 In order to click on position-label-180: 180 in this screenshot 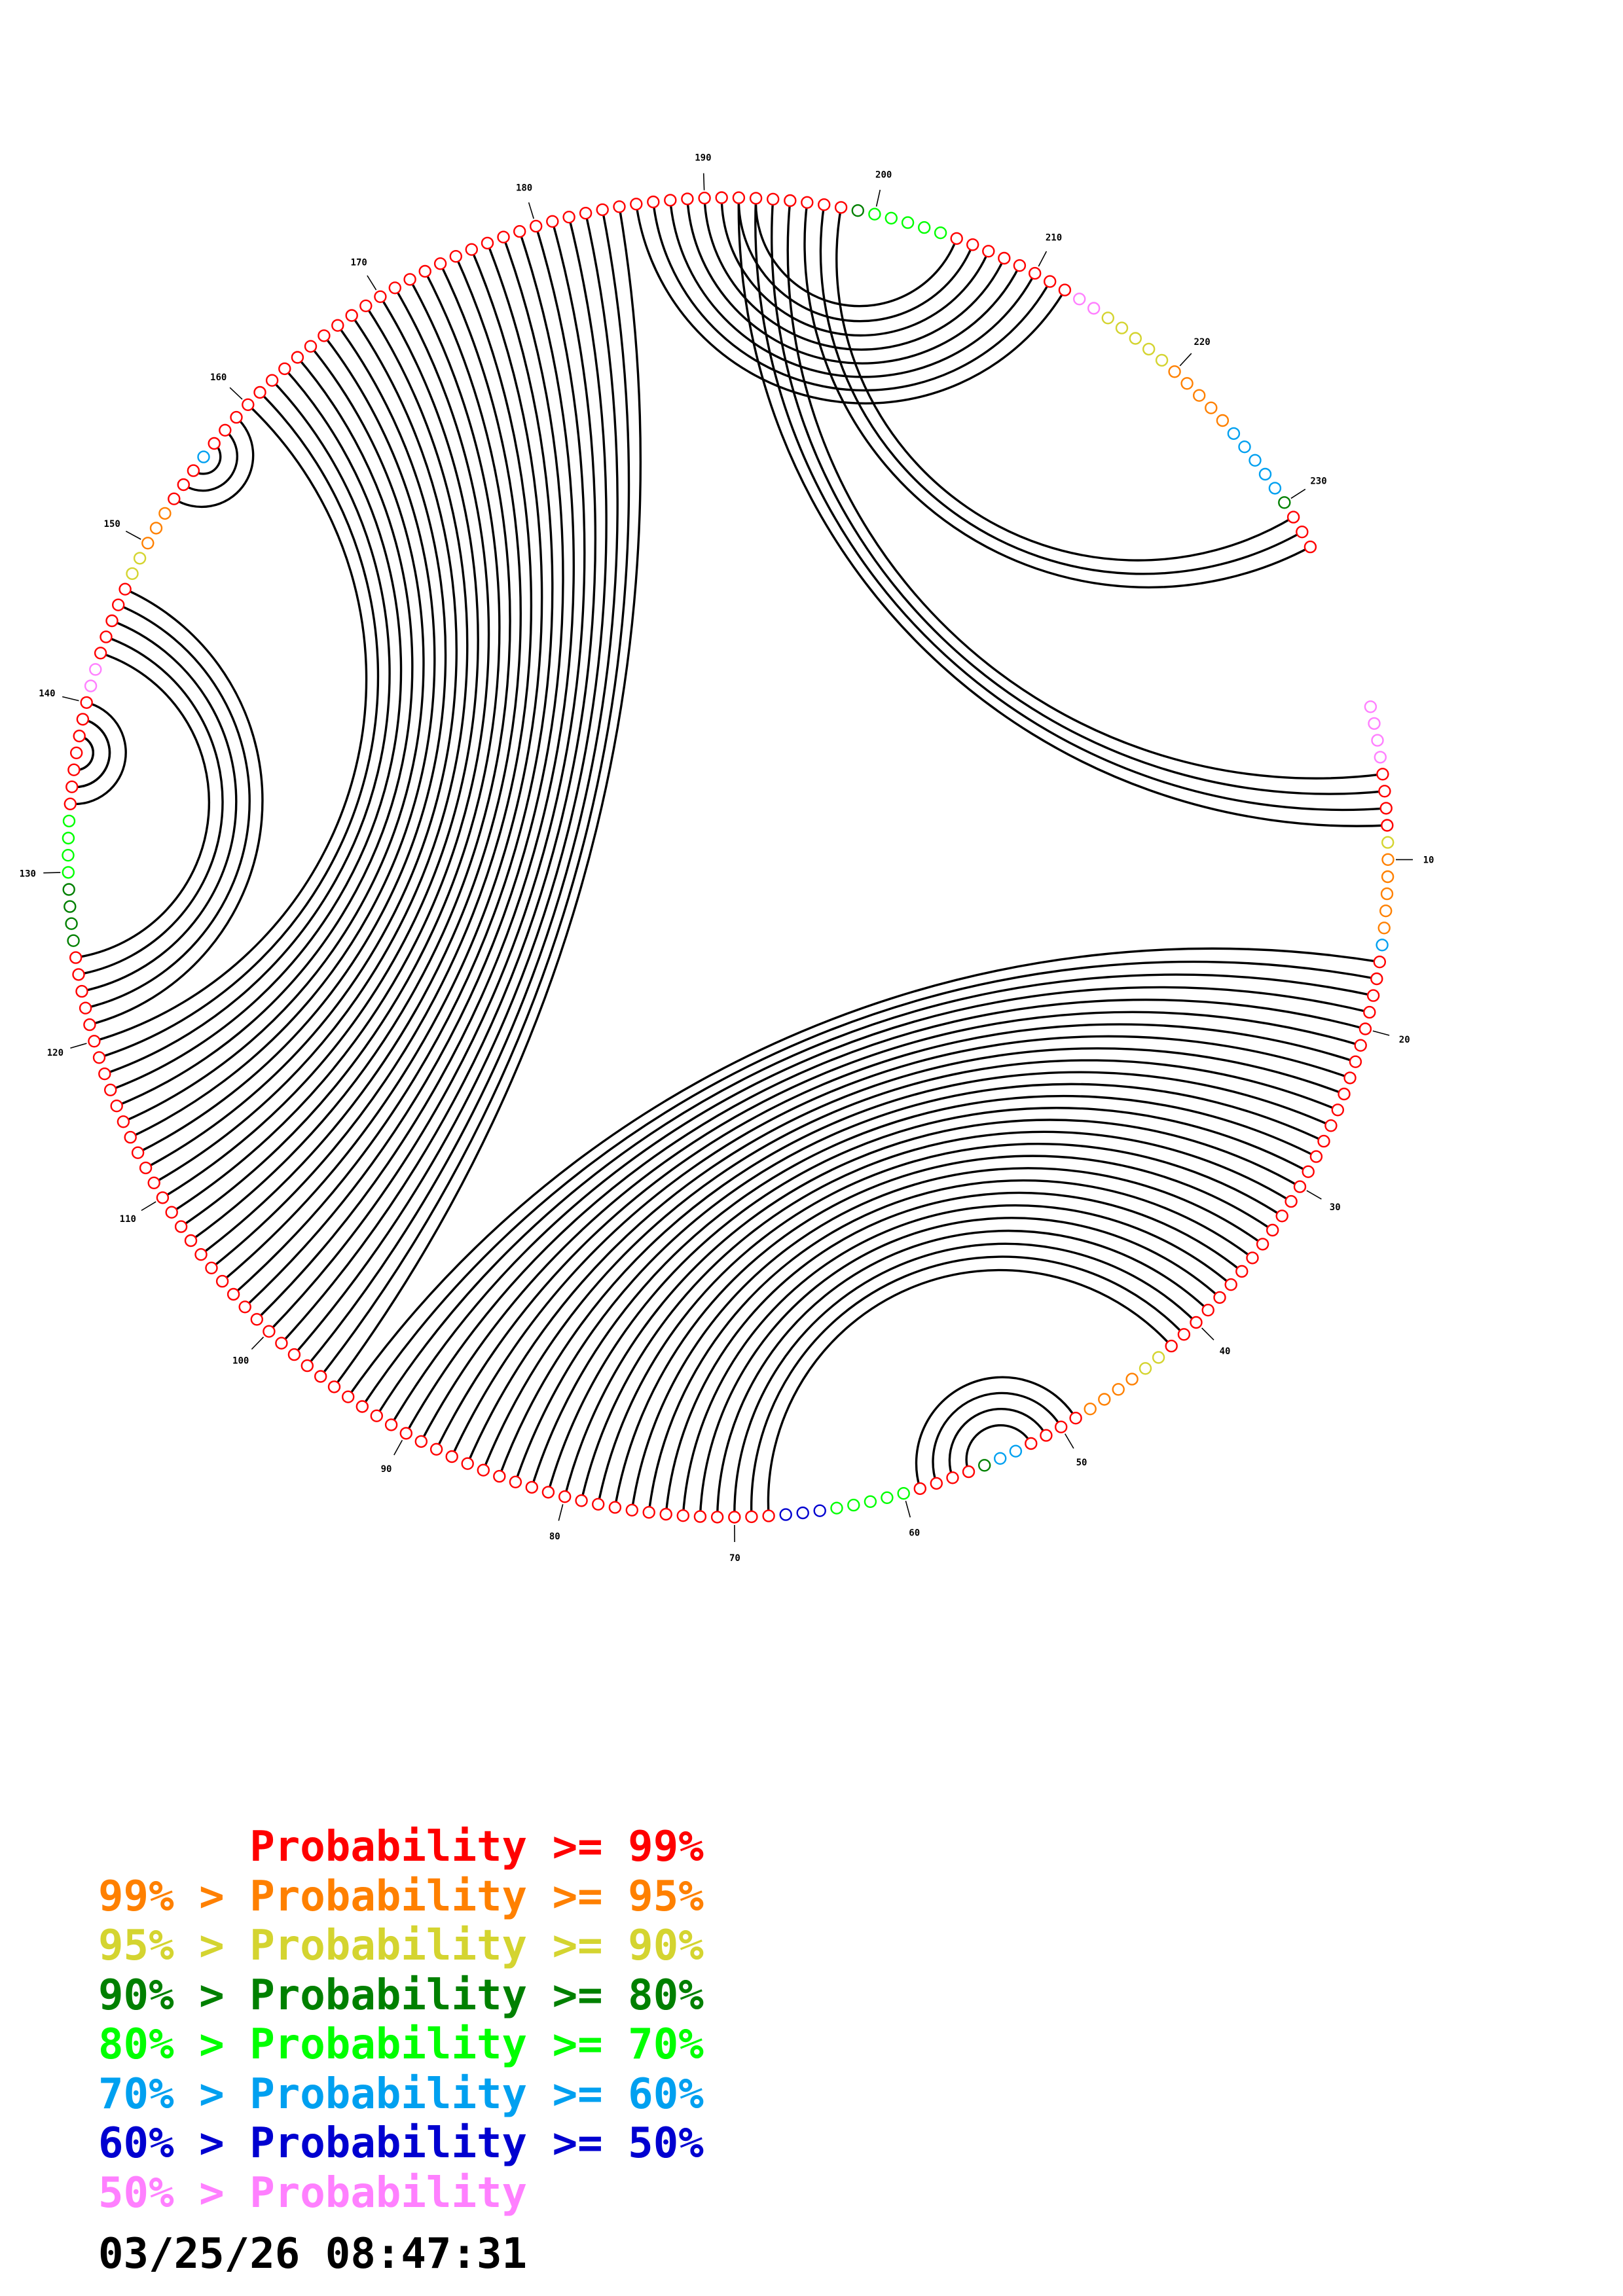, I will do `click(524, 188)`.